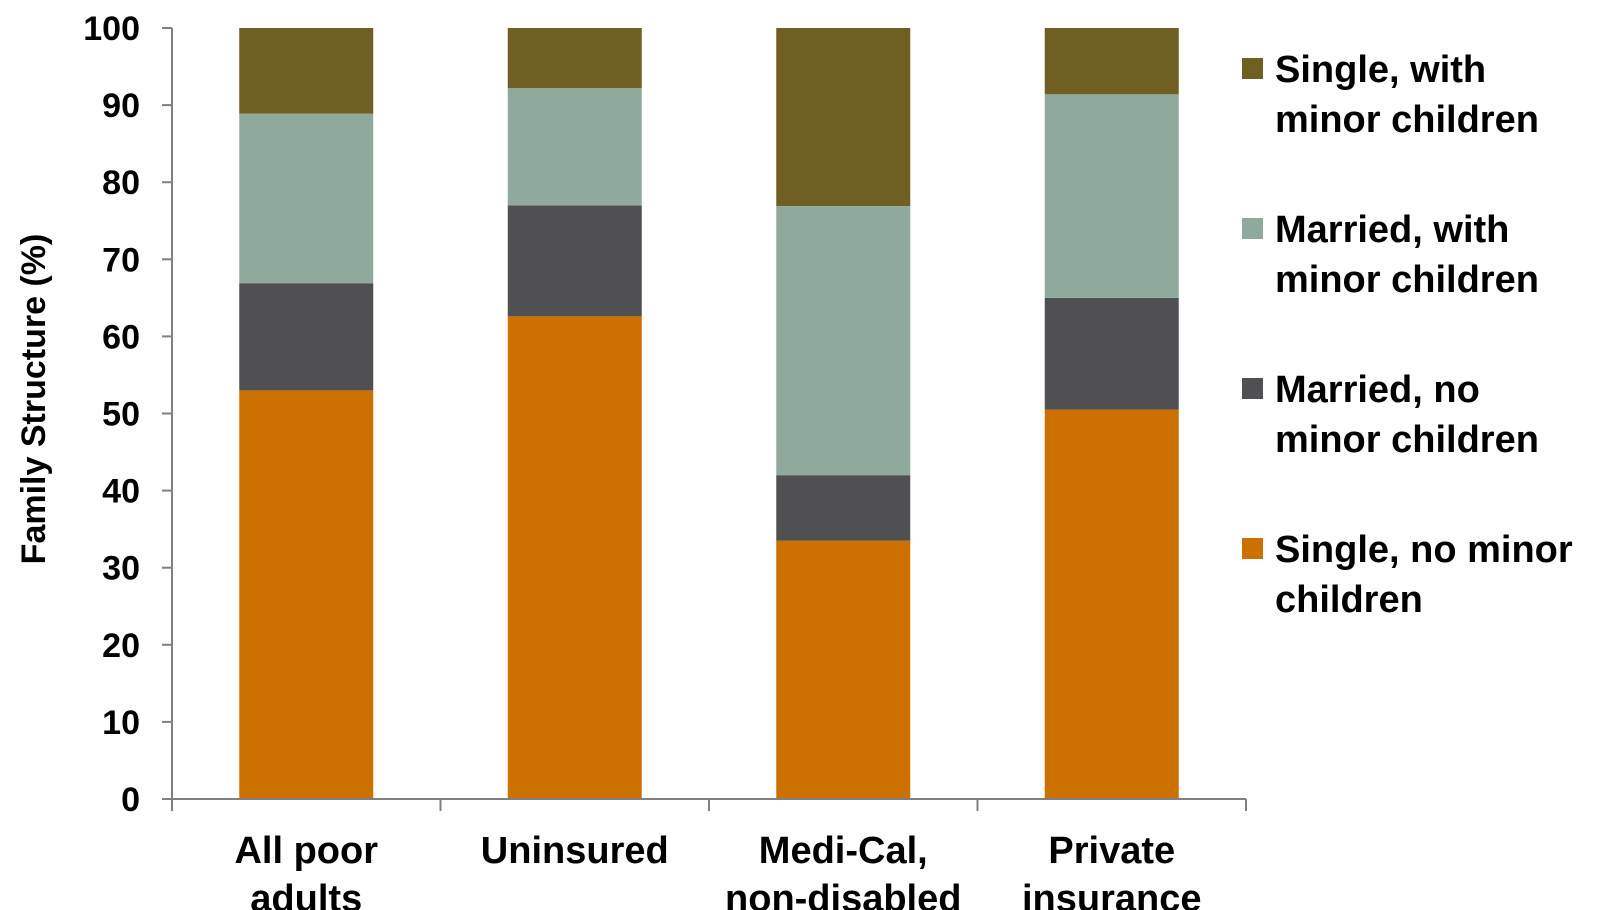  Describe the element at coordinates (130, 800) in the screenshot. I see `y-tick-label: 0` at that location.